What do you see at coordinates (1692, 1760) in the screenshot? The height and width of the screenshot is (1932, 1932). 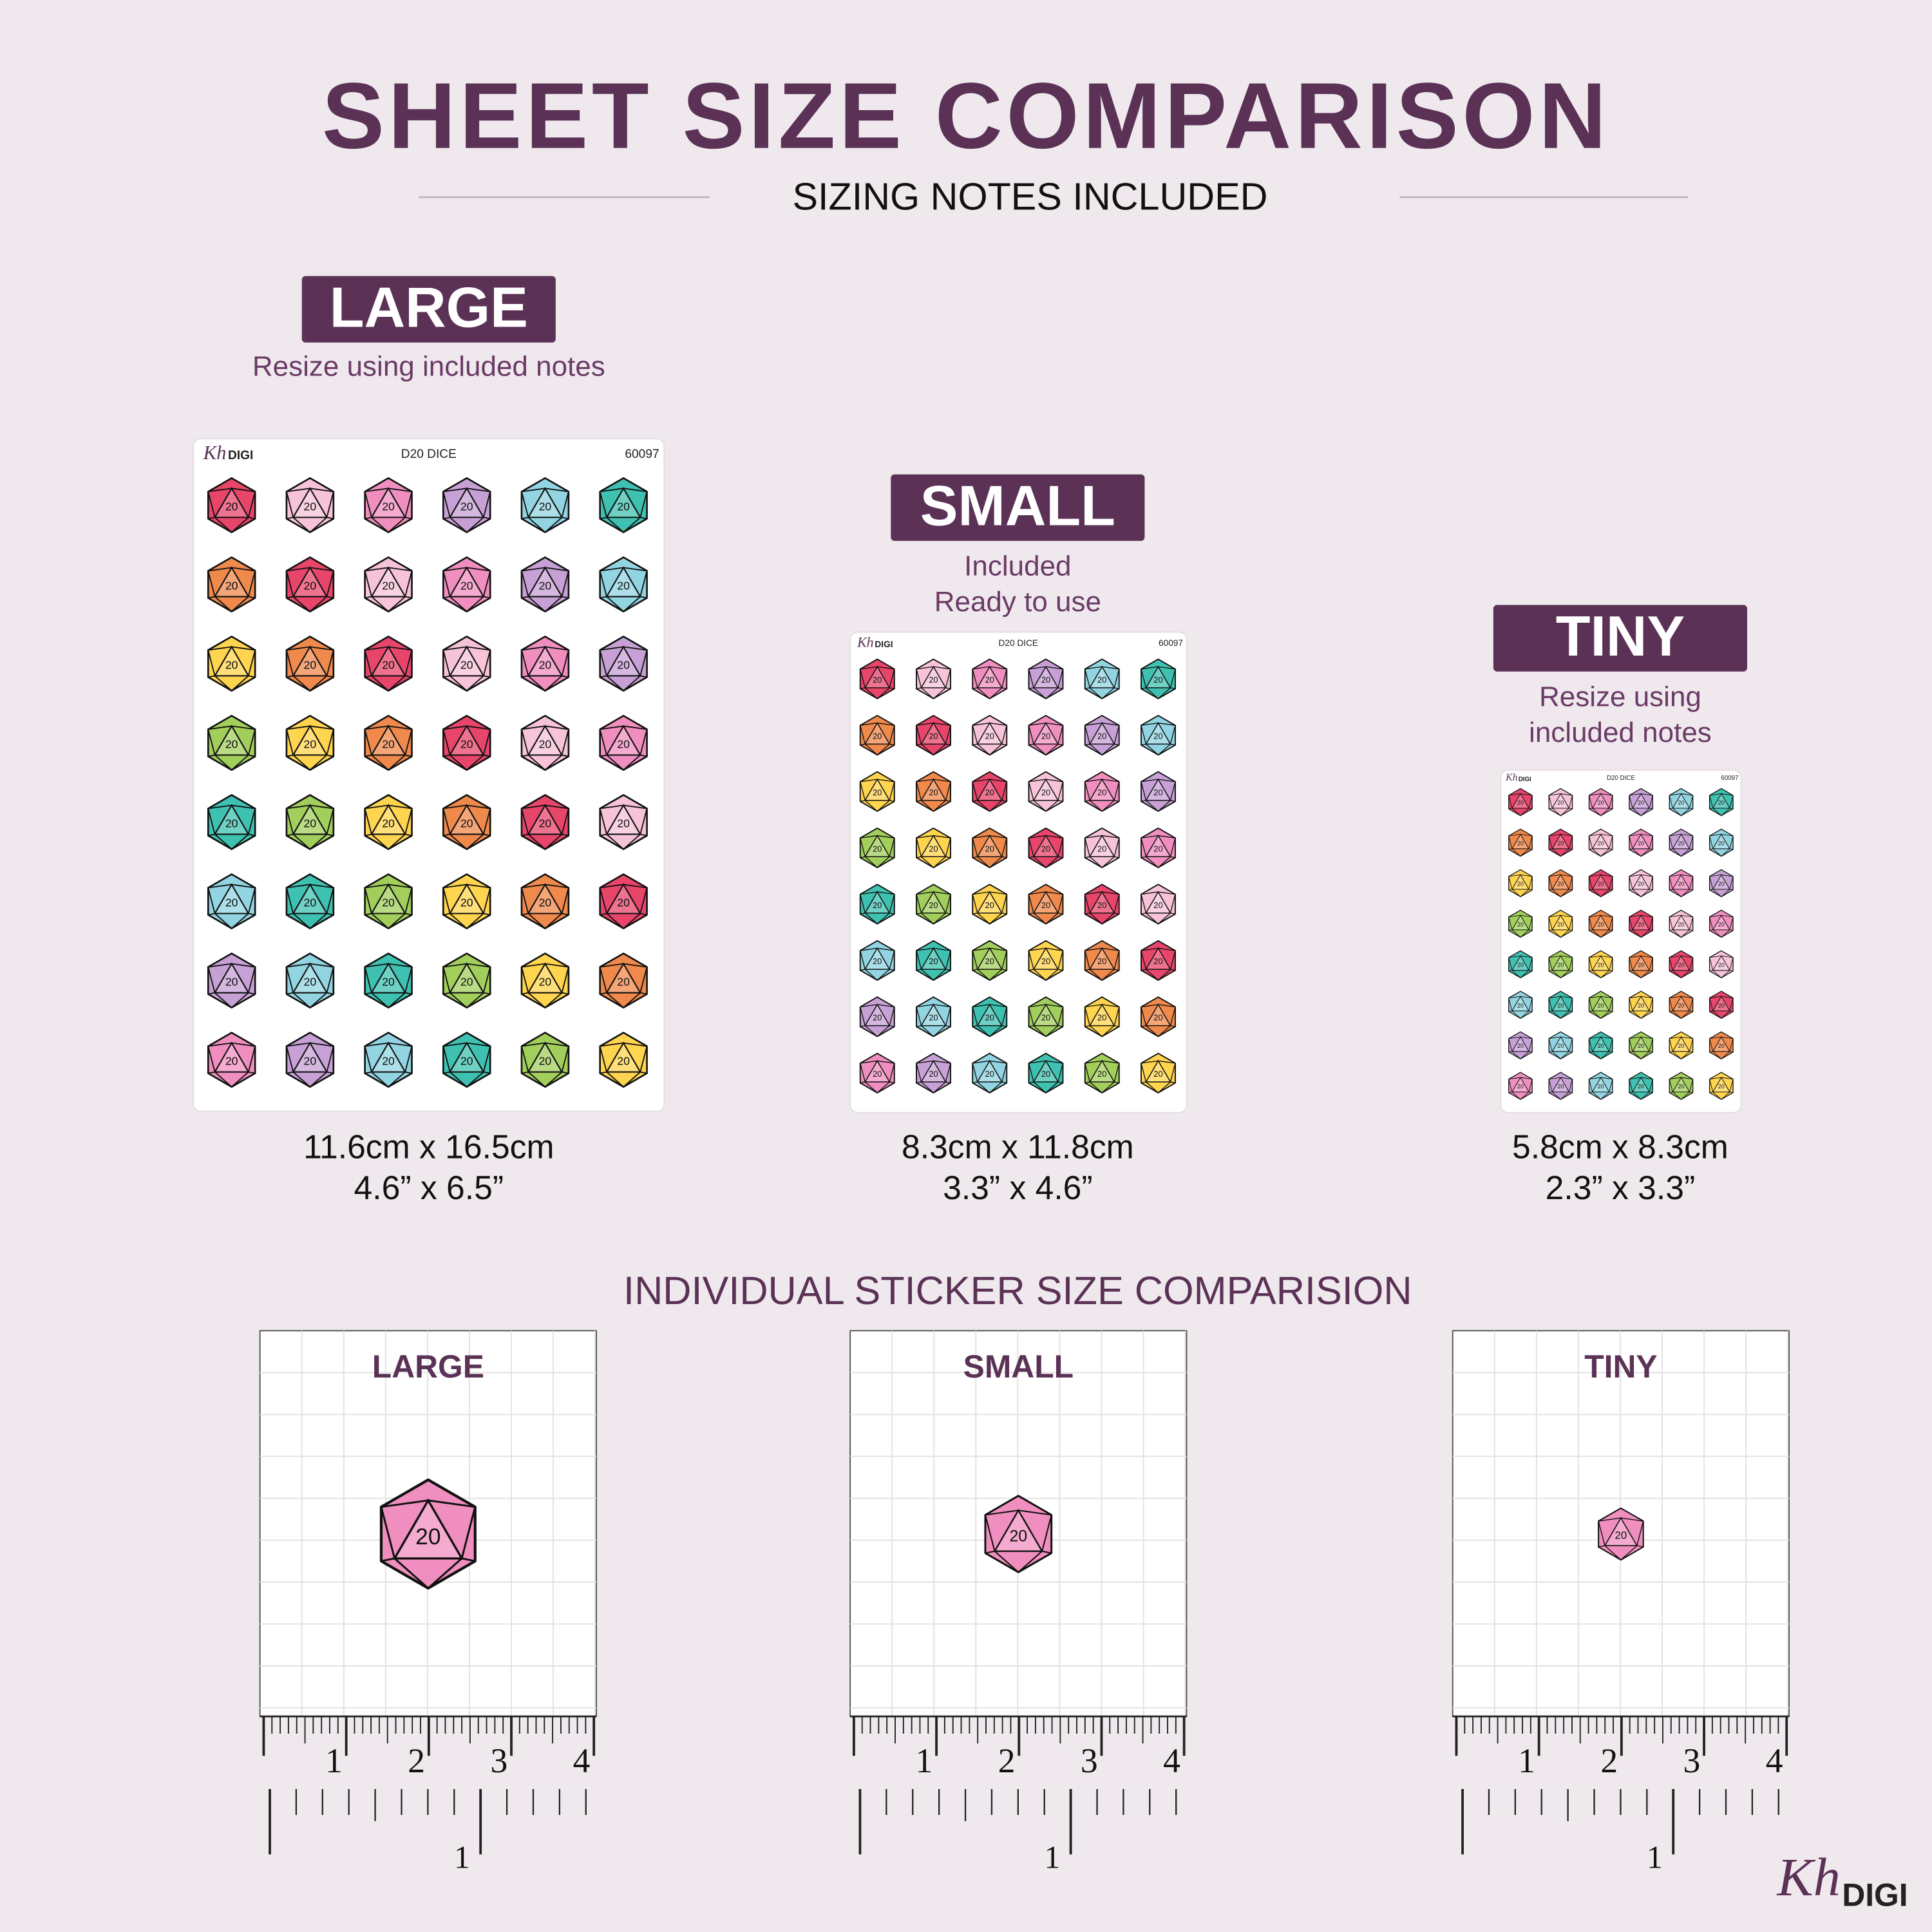 I see `ruler-cm-label: 3` at bounding box center [1692, 1760].